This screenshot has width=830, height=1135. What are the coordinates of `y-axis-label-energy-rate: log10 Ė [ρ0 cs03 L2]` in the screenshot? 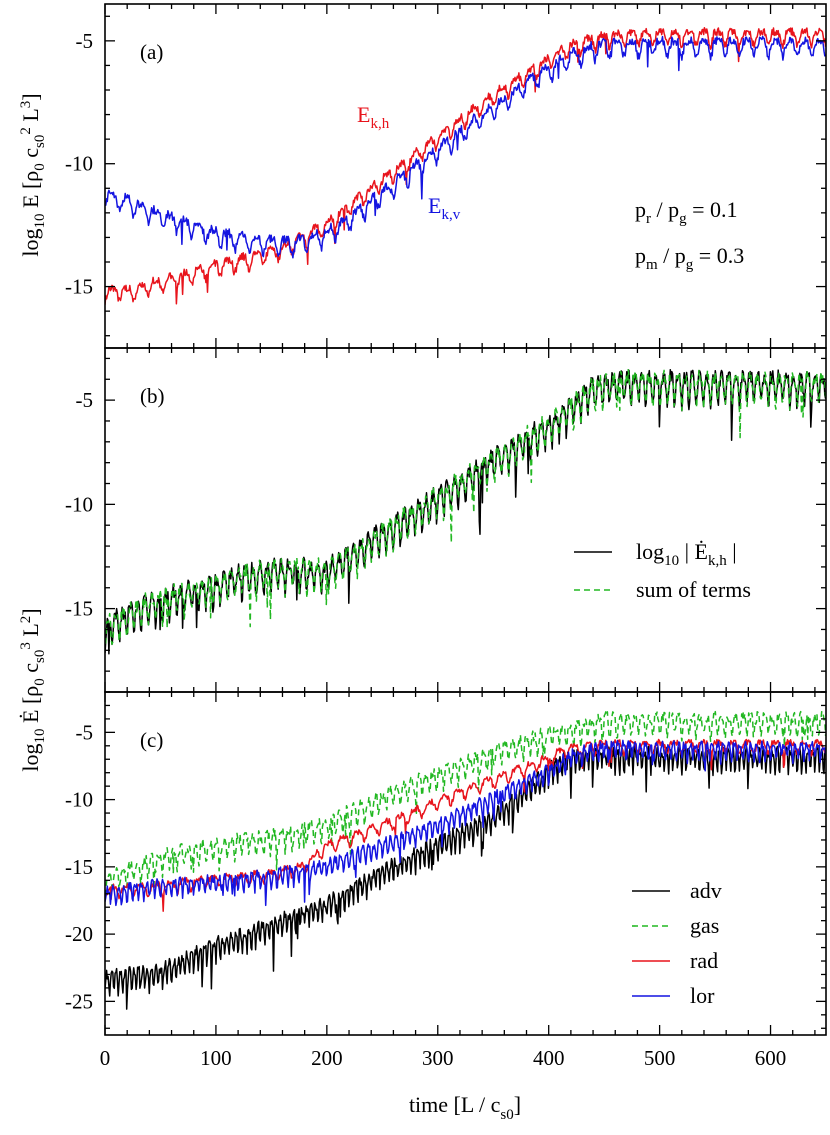 It's located at (33, 689).